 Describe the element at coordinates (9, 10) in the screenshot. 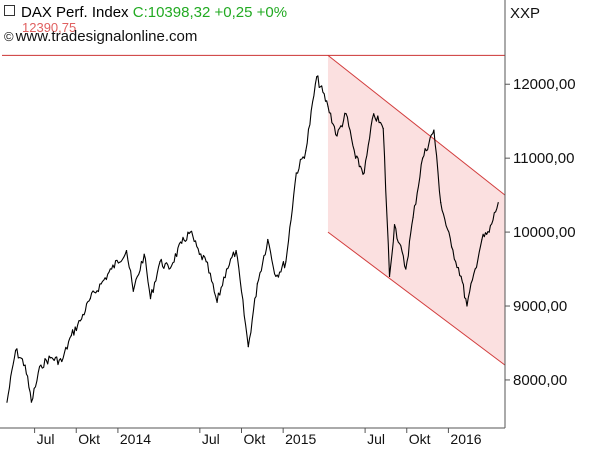

I see `series-toggle-box-icon` at that location.